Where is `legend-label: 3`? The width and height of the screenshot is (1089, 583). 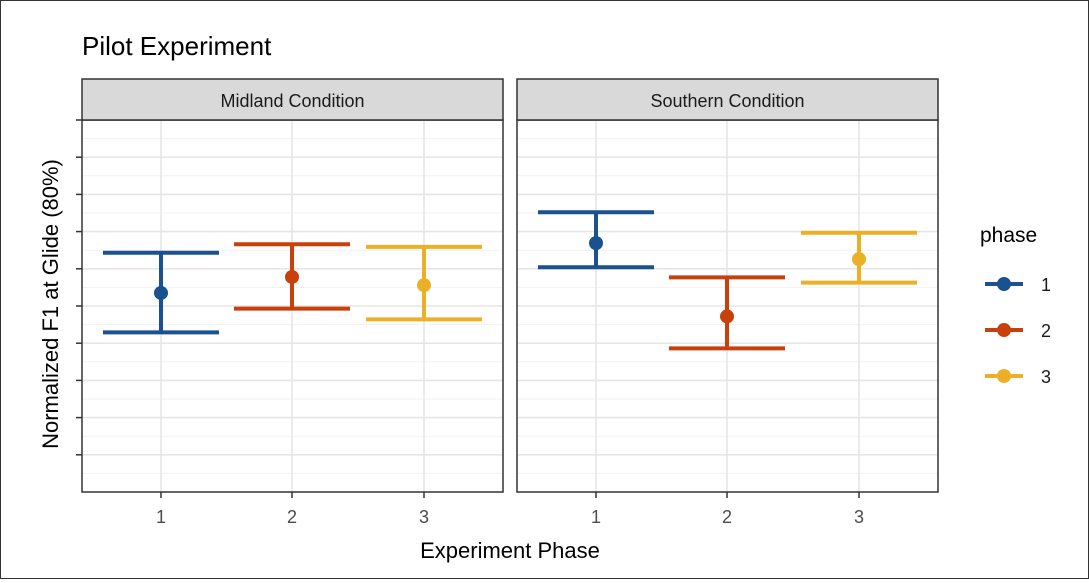
legend-label: 3 is located at coordinates (1046, 377).